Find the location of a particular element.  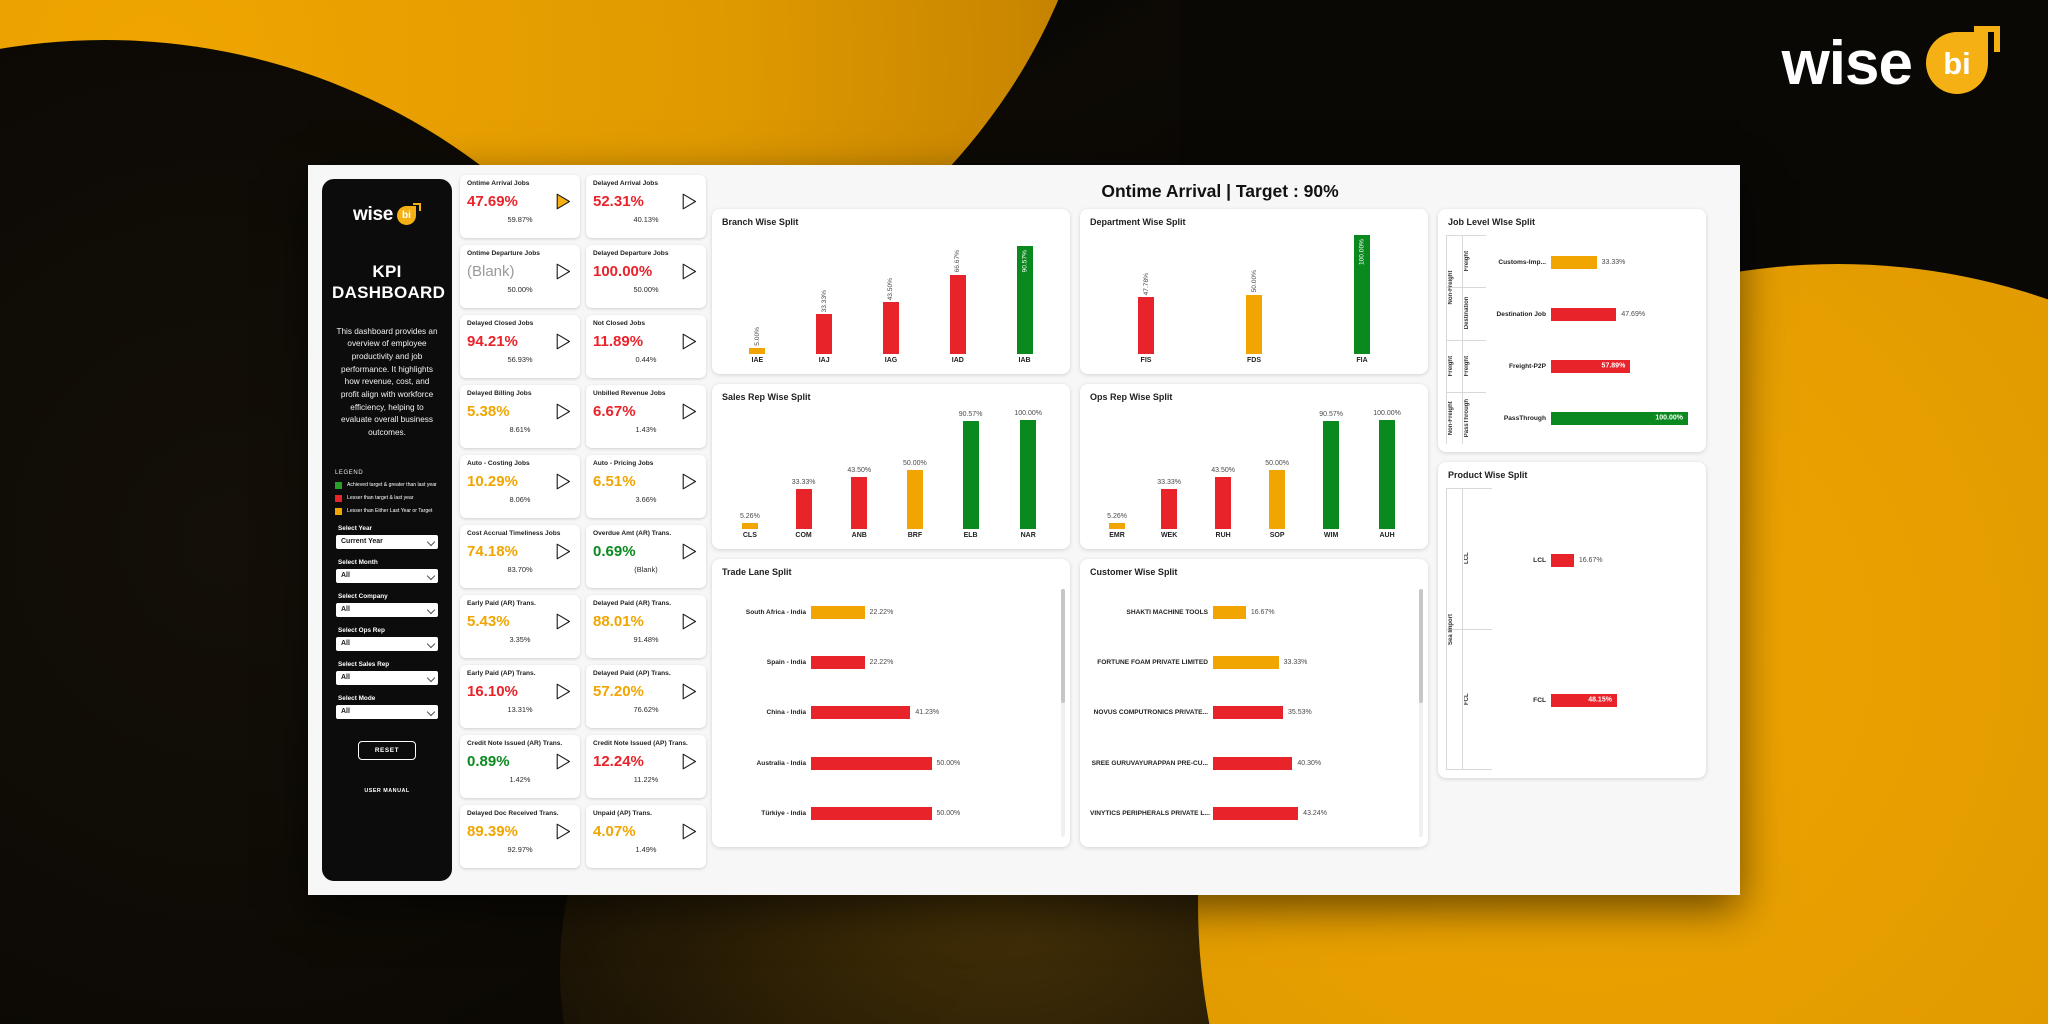

kpi-card: Auto - Pricing Jobs 6.51% 3.66% is located at coordinates (646, 486).